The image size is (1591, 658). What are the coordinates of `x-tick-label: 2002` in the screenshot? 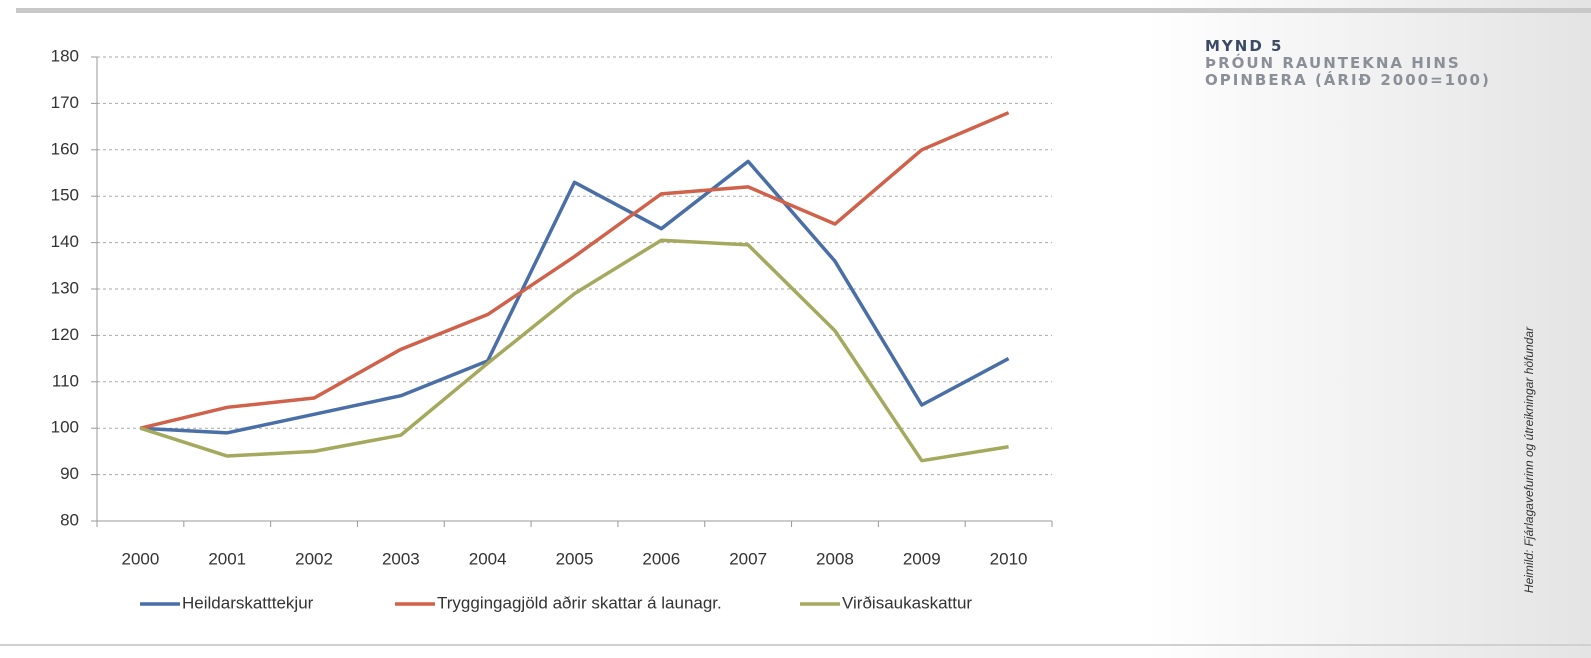 It's located at (314, 558).